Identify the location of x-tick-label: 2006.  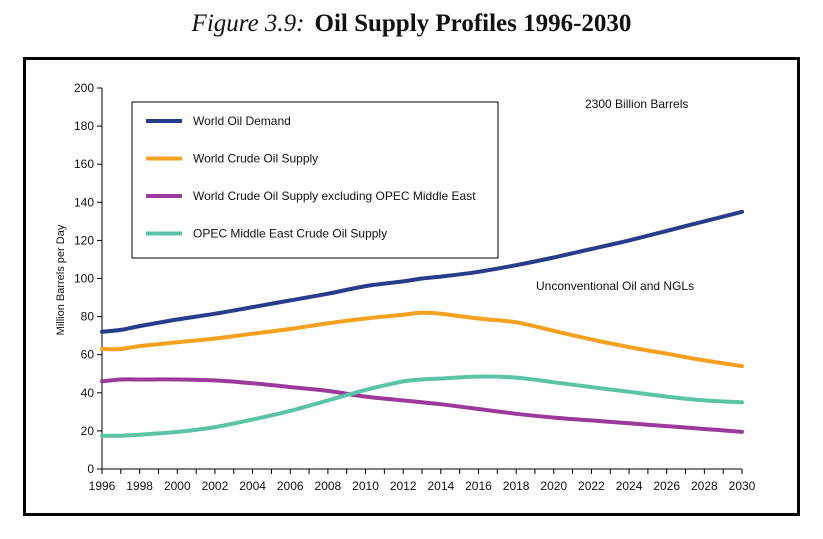
(290, 486).